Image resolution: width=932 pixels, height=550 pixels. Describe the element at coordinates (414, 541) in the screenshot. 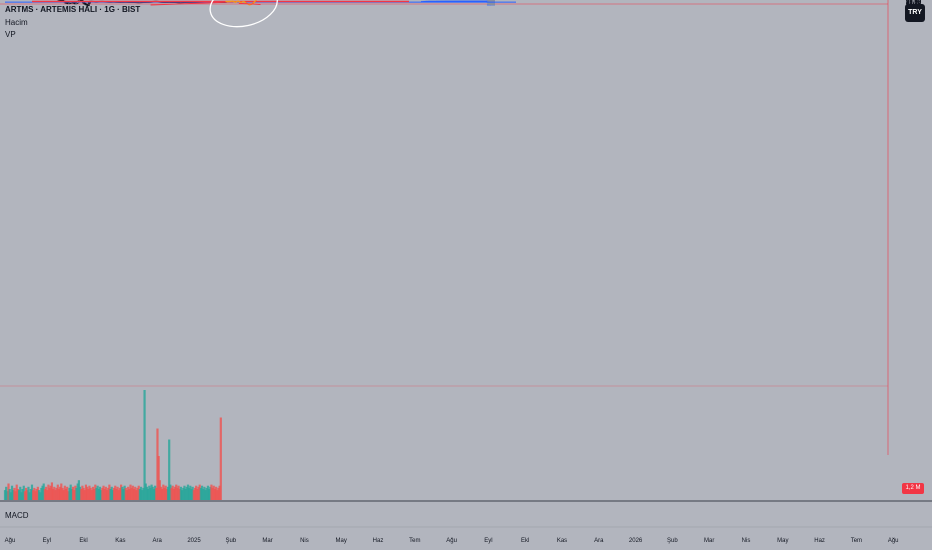

I see `time-tick-label: Tem` at that location.